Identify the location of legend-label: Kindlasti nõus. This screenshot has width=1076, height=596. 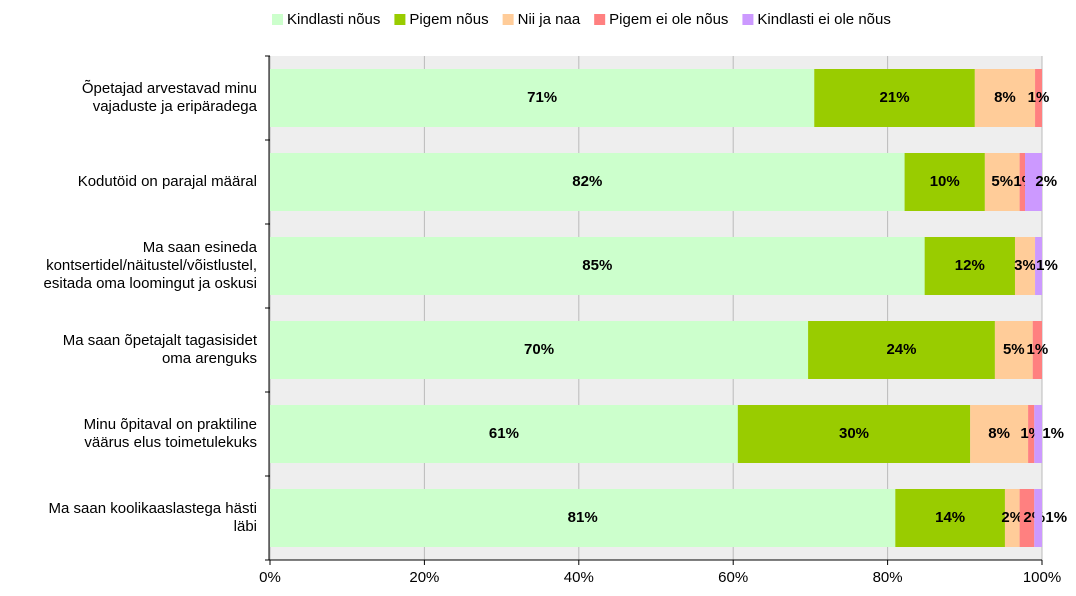
(333, 19).